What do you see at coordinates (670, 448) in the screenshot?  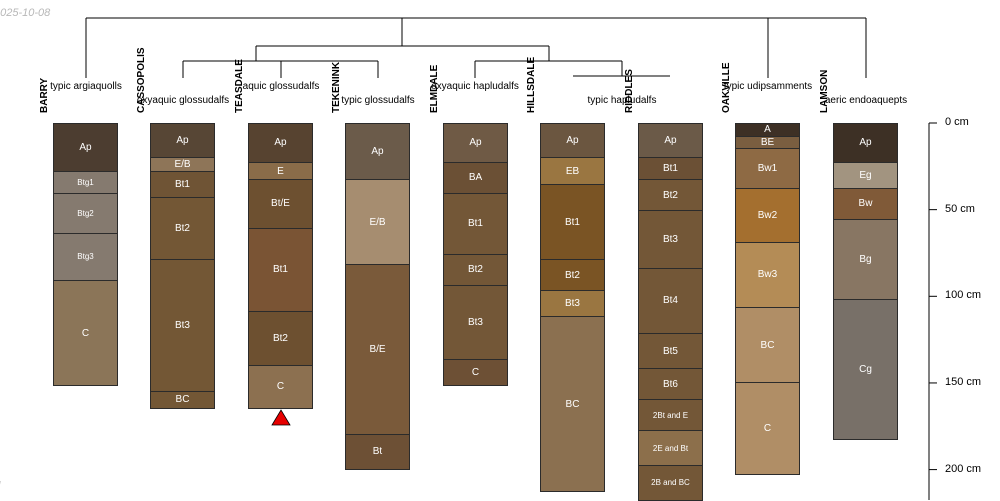 I see `horizon-riddles-2e-and-bt: 2E and Bt` at bounding box center [670, 448].